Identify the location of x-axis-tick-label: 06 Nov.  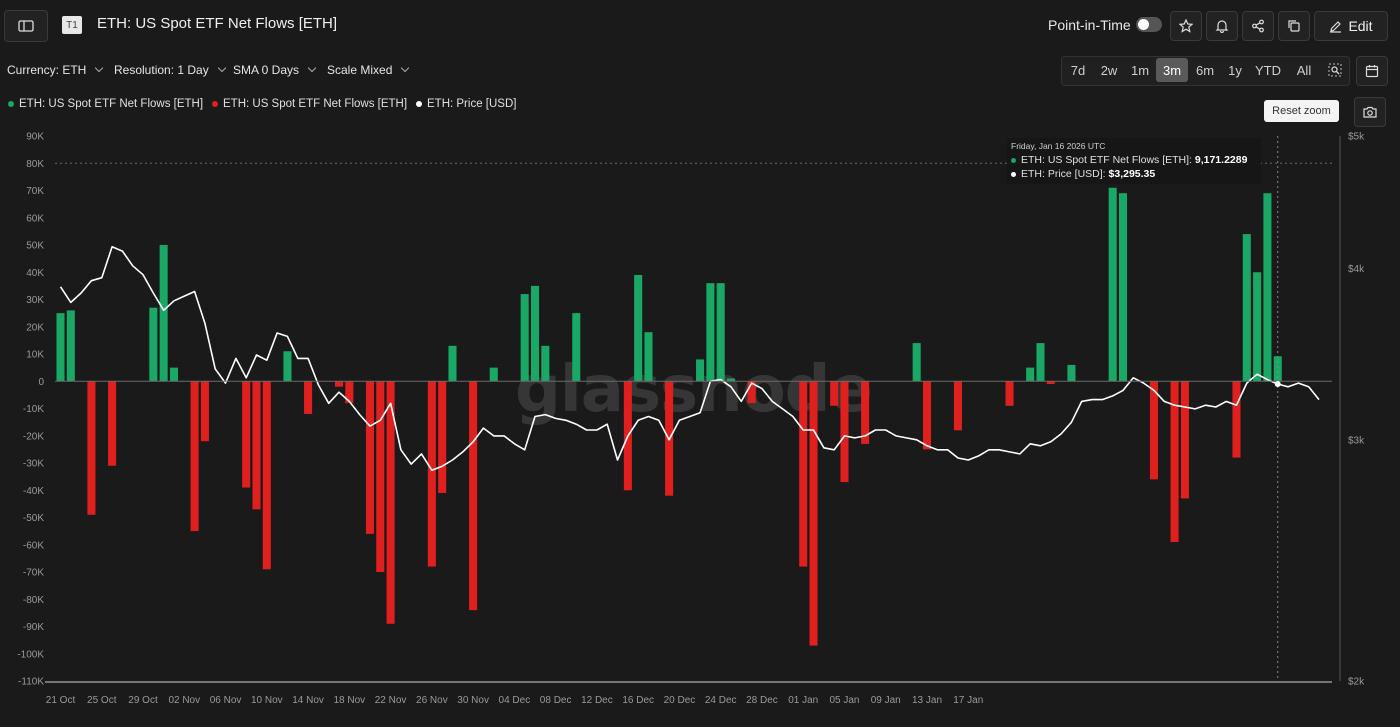
(226, 700).